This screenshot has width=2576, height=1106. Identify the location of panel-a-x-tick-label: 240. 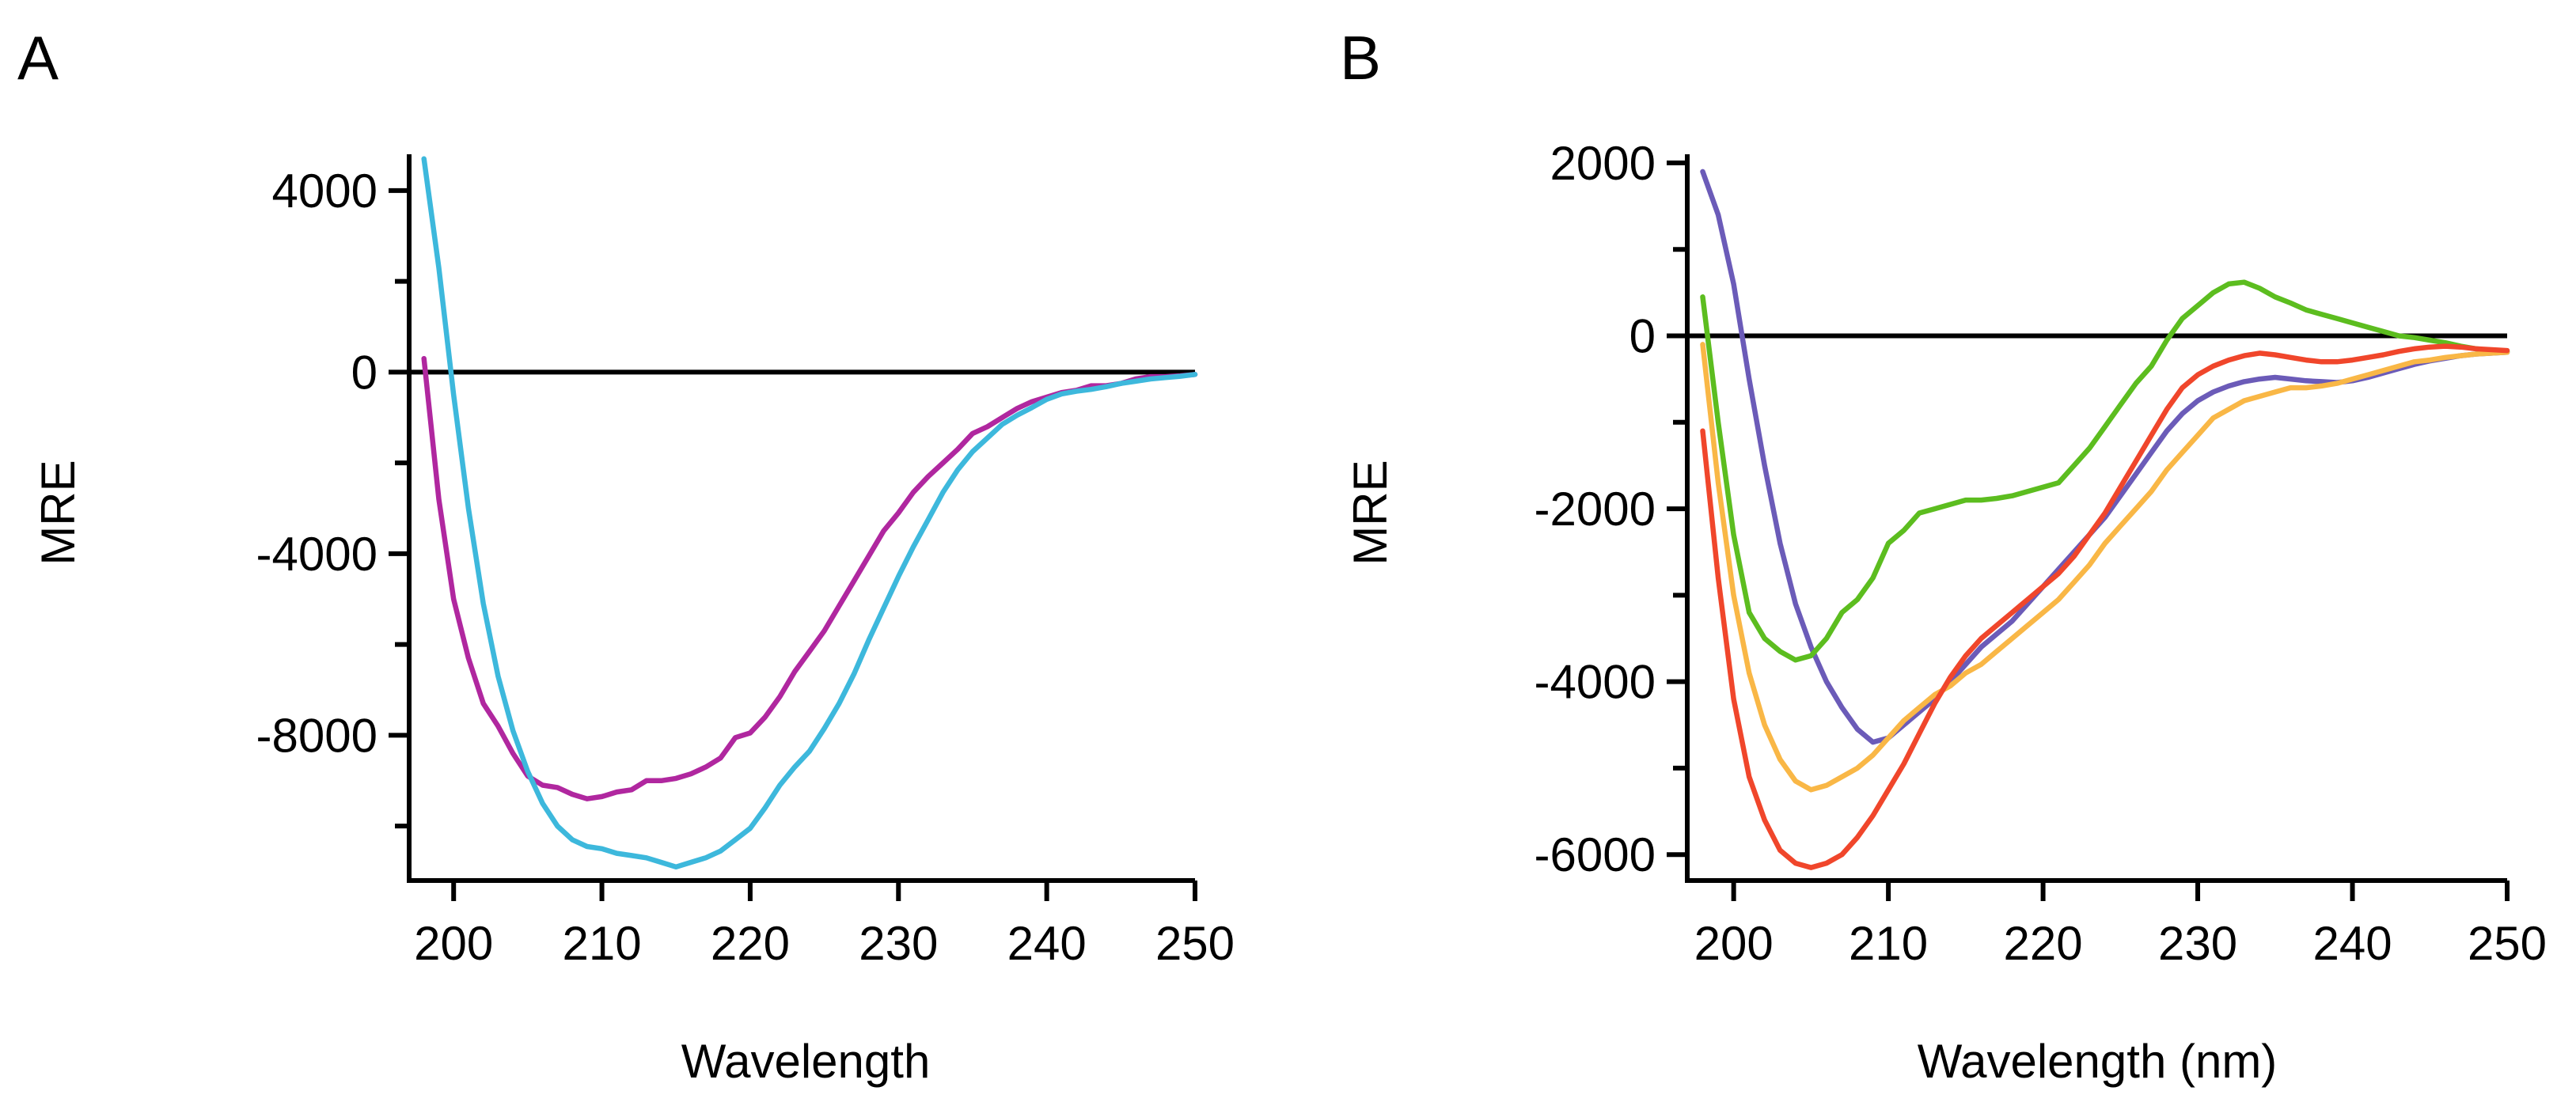
(1047, 944).